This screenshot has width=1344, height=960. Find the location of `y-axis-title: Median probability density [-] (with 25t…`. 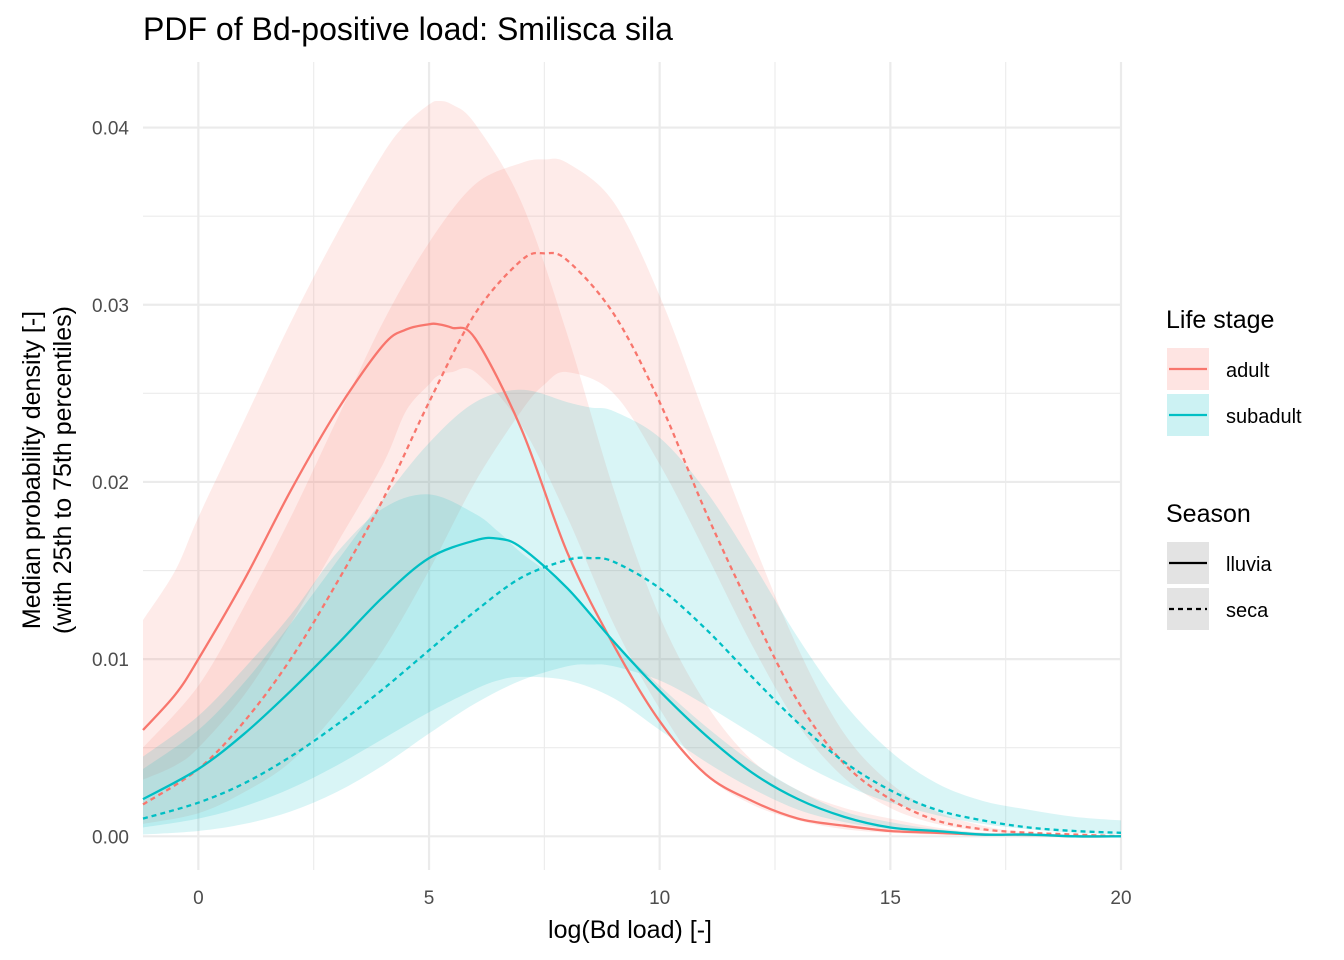

y-axis-title: Median probability density [-] (with 25t… is located at coordinates (47, 470).